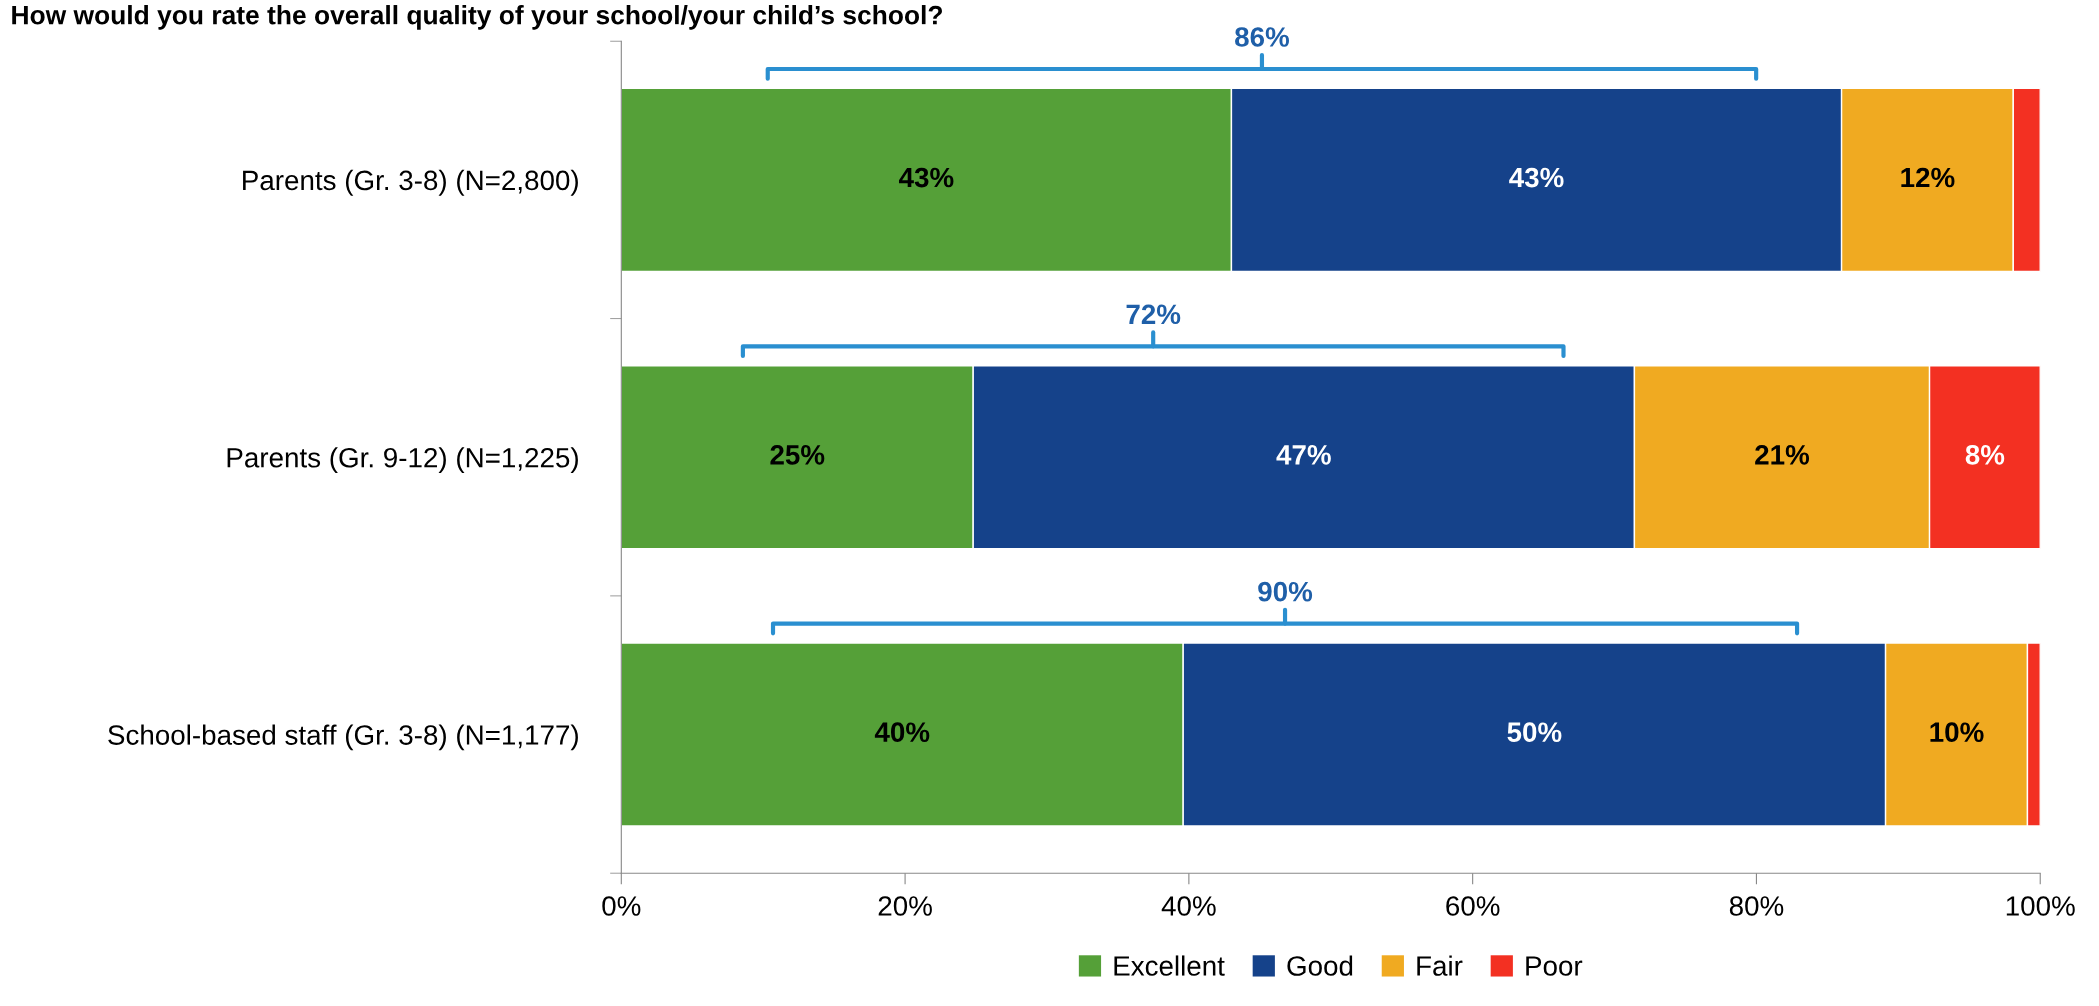 Image resolution: width=2099 pixels, height=1006 pixels. What do you see at coordinates (1554, 966) in the screenshot?
I see `legend-label: Poor` at bounding box center [1554, 966].